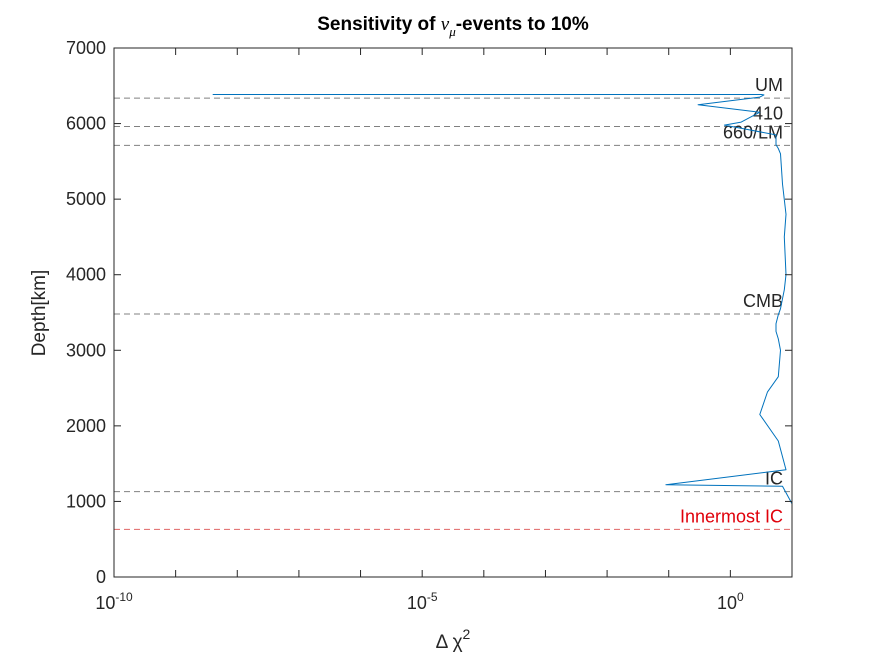 The height and width of the screenshot is (656, 875). Describe the element at coordinates (86, 275) in the screenshot. I see `y-tick-label-4: 4000` at that location.